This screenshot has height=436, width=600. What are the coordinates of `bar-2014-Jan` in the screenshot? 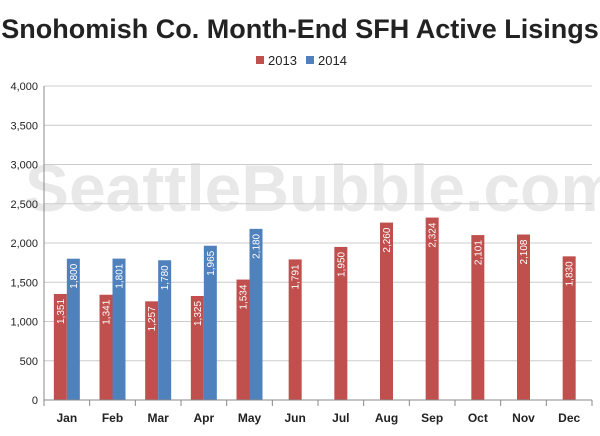 It's located at (73, 329).